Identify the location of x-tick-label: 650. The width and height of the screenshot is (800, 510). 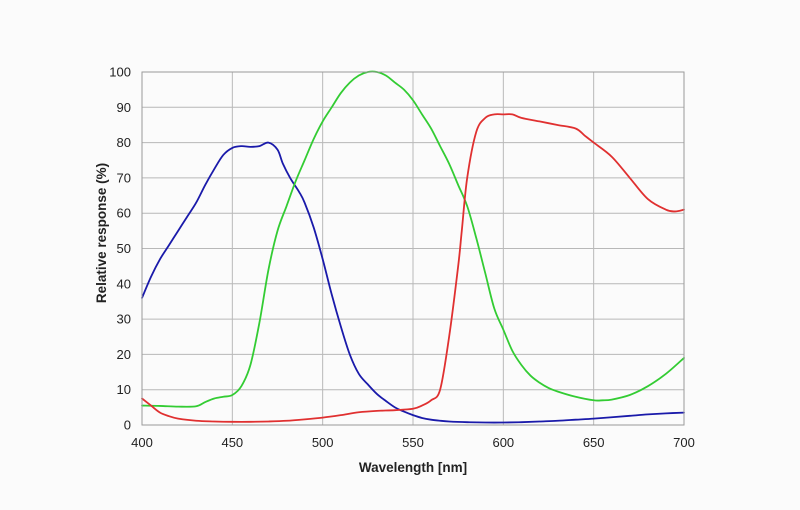
(594, 442).